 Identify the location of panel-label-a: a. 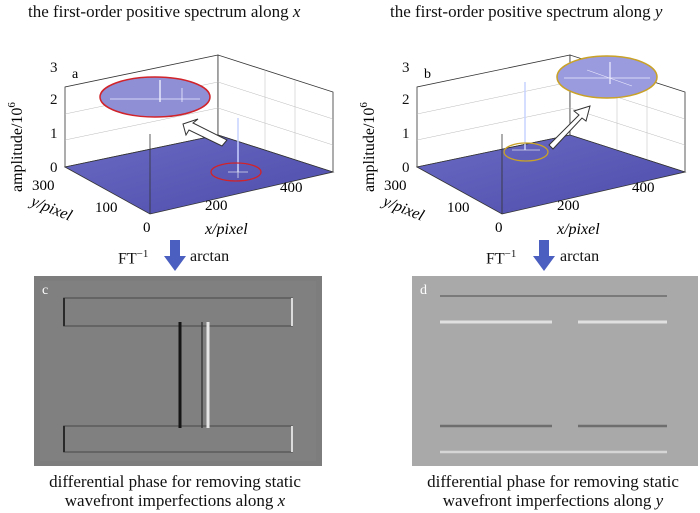
(75, 74).